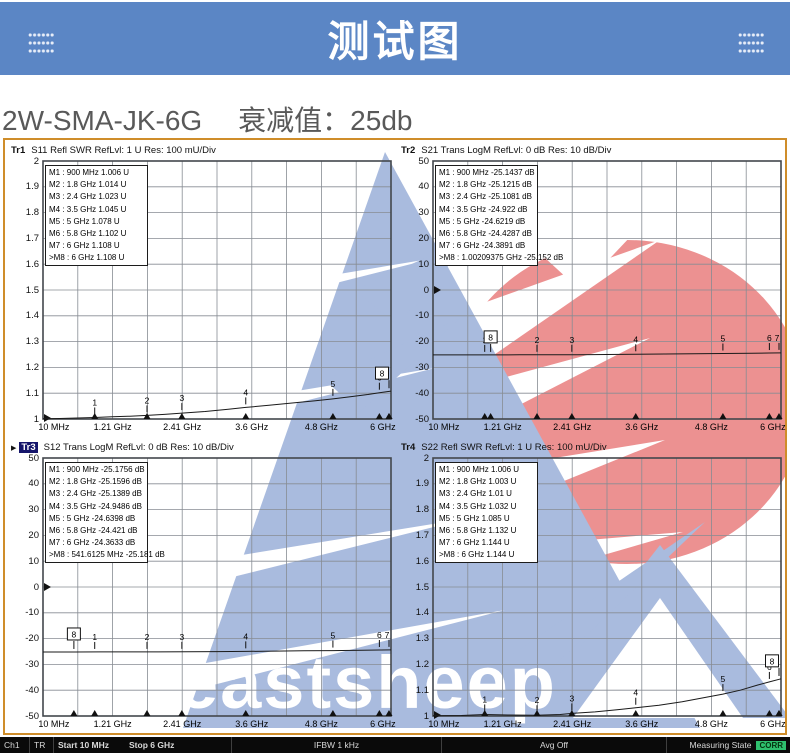 The width and height of the screenshot is (790, 756). What do you see at coordinates (751, 42) in the screenshot?
I see `dots-decoration-right` at bounding box center [751, 42].